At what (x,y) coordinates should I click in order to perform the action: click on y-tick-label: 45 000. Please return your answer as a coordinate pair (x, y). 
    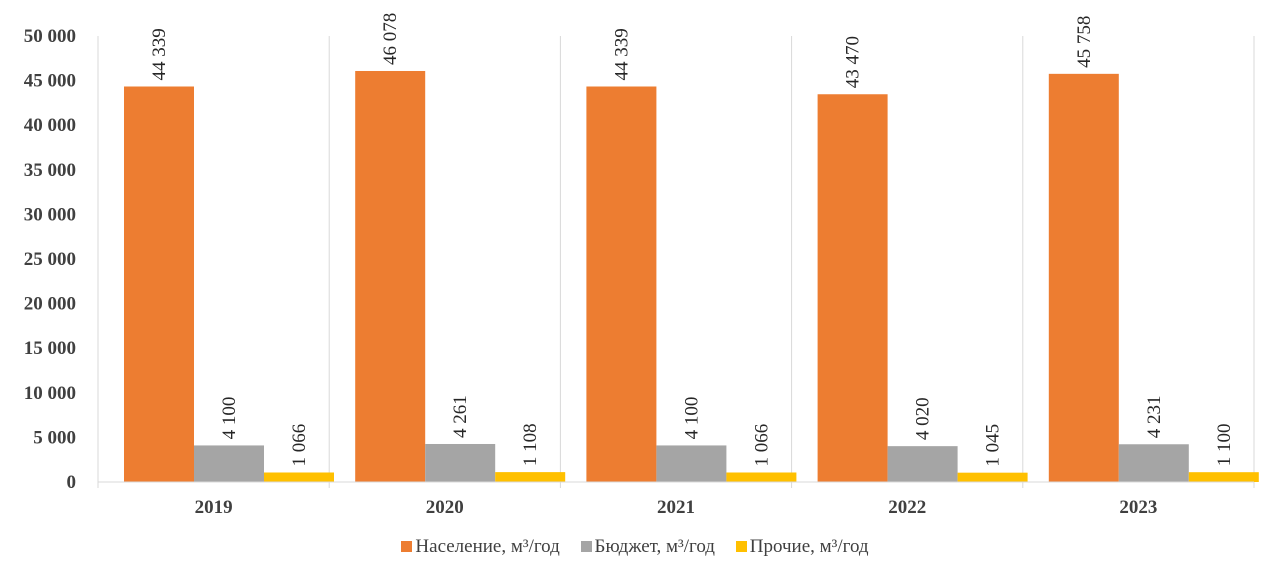
    Looking at the image, I should click on (50, 81).